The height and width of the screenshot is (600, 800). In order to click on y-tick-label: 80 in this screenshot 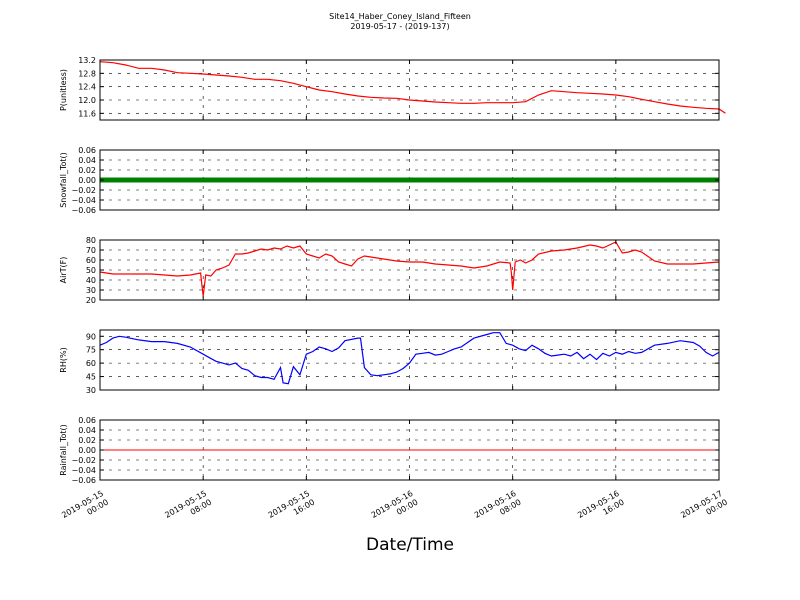, I will do `click(91, 240)`.